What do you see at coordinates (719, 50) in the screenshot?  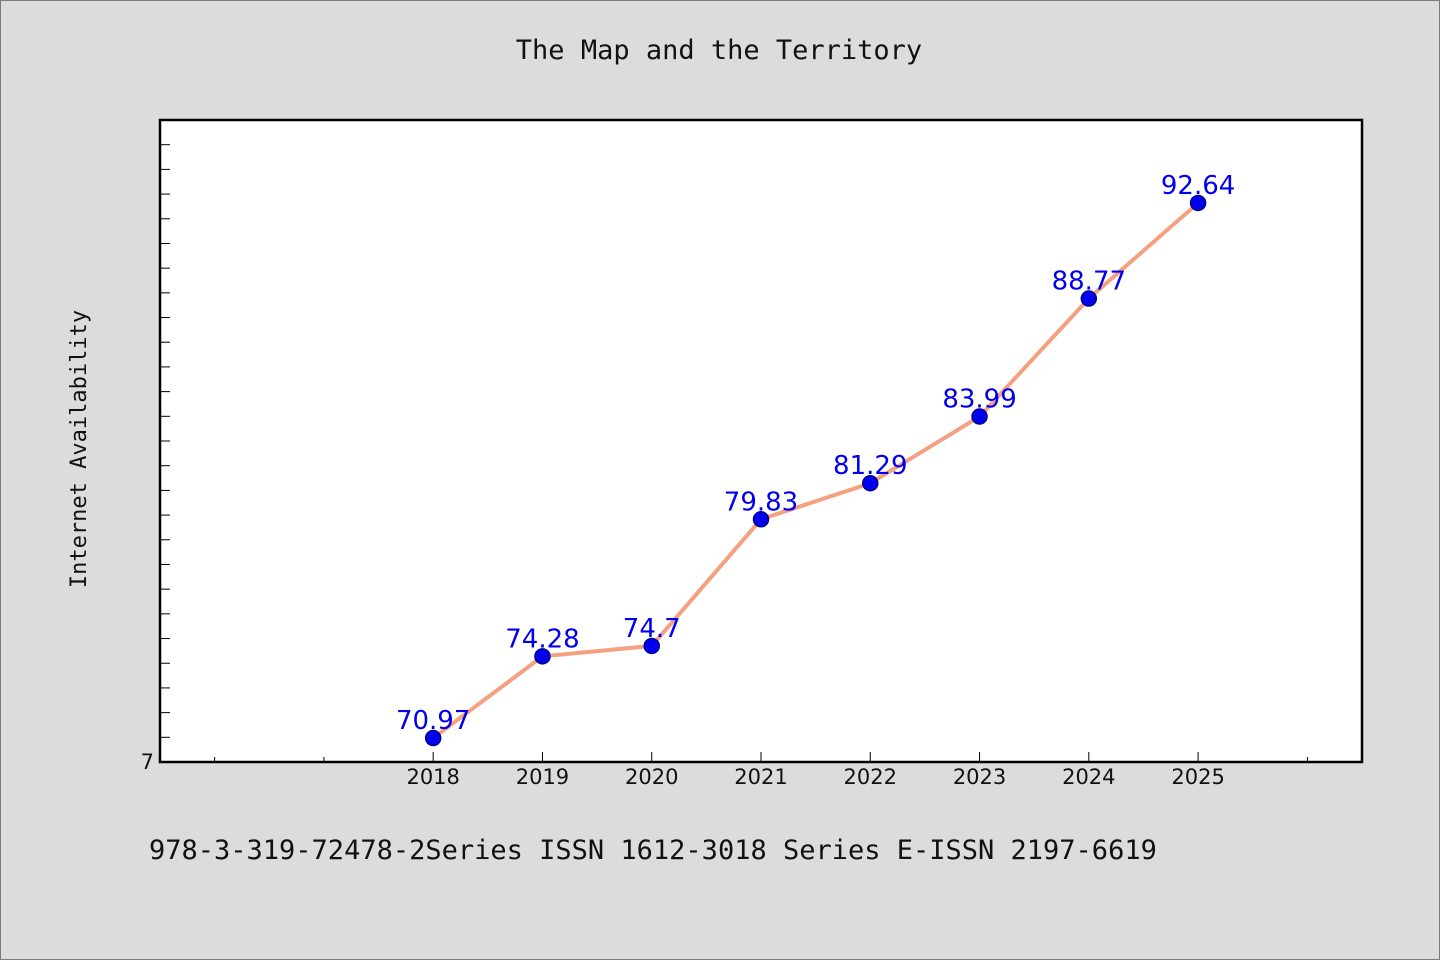 I see `chart-title: The Map and the Territory` at bounding box center [719, 50].